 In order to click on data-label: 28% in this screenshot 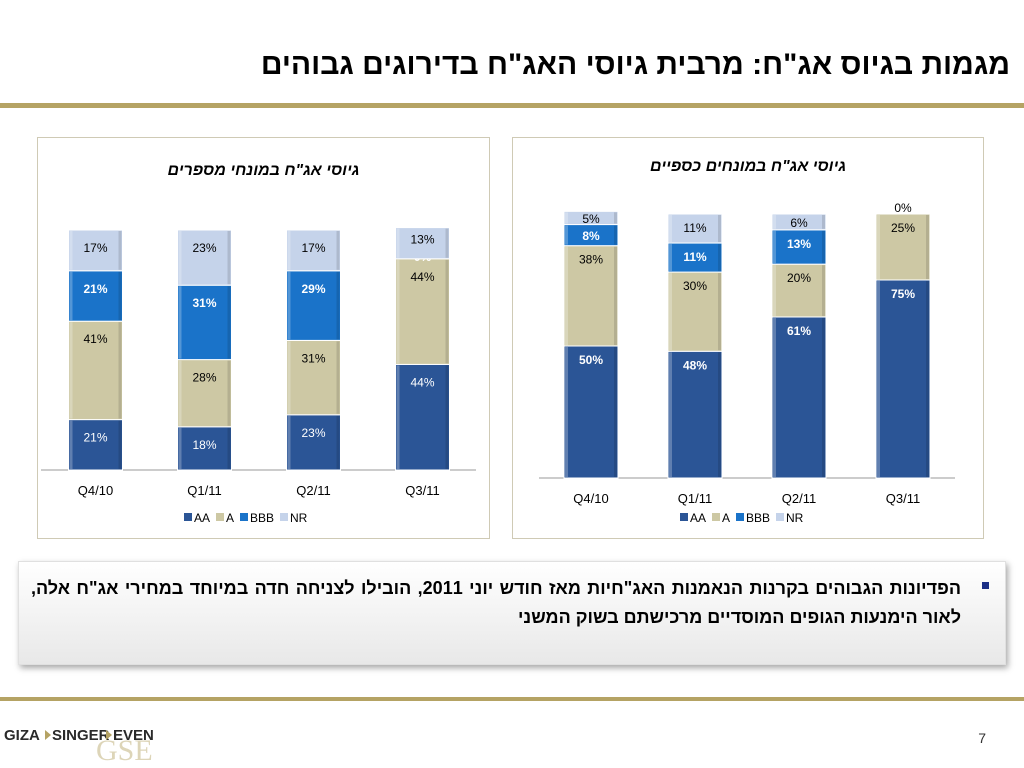, I will do `click(204, 378)`.